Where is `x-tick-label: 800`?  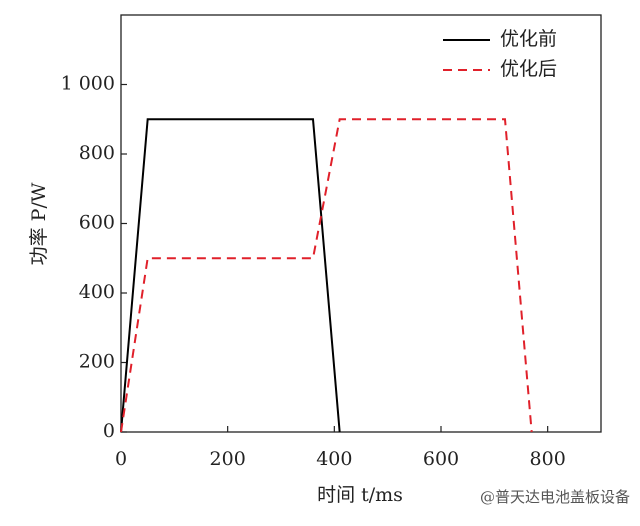
x-tick-label: 800 is located at coordinates (548, 459).